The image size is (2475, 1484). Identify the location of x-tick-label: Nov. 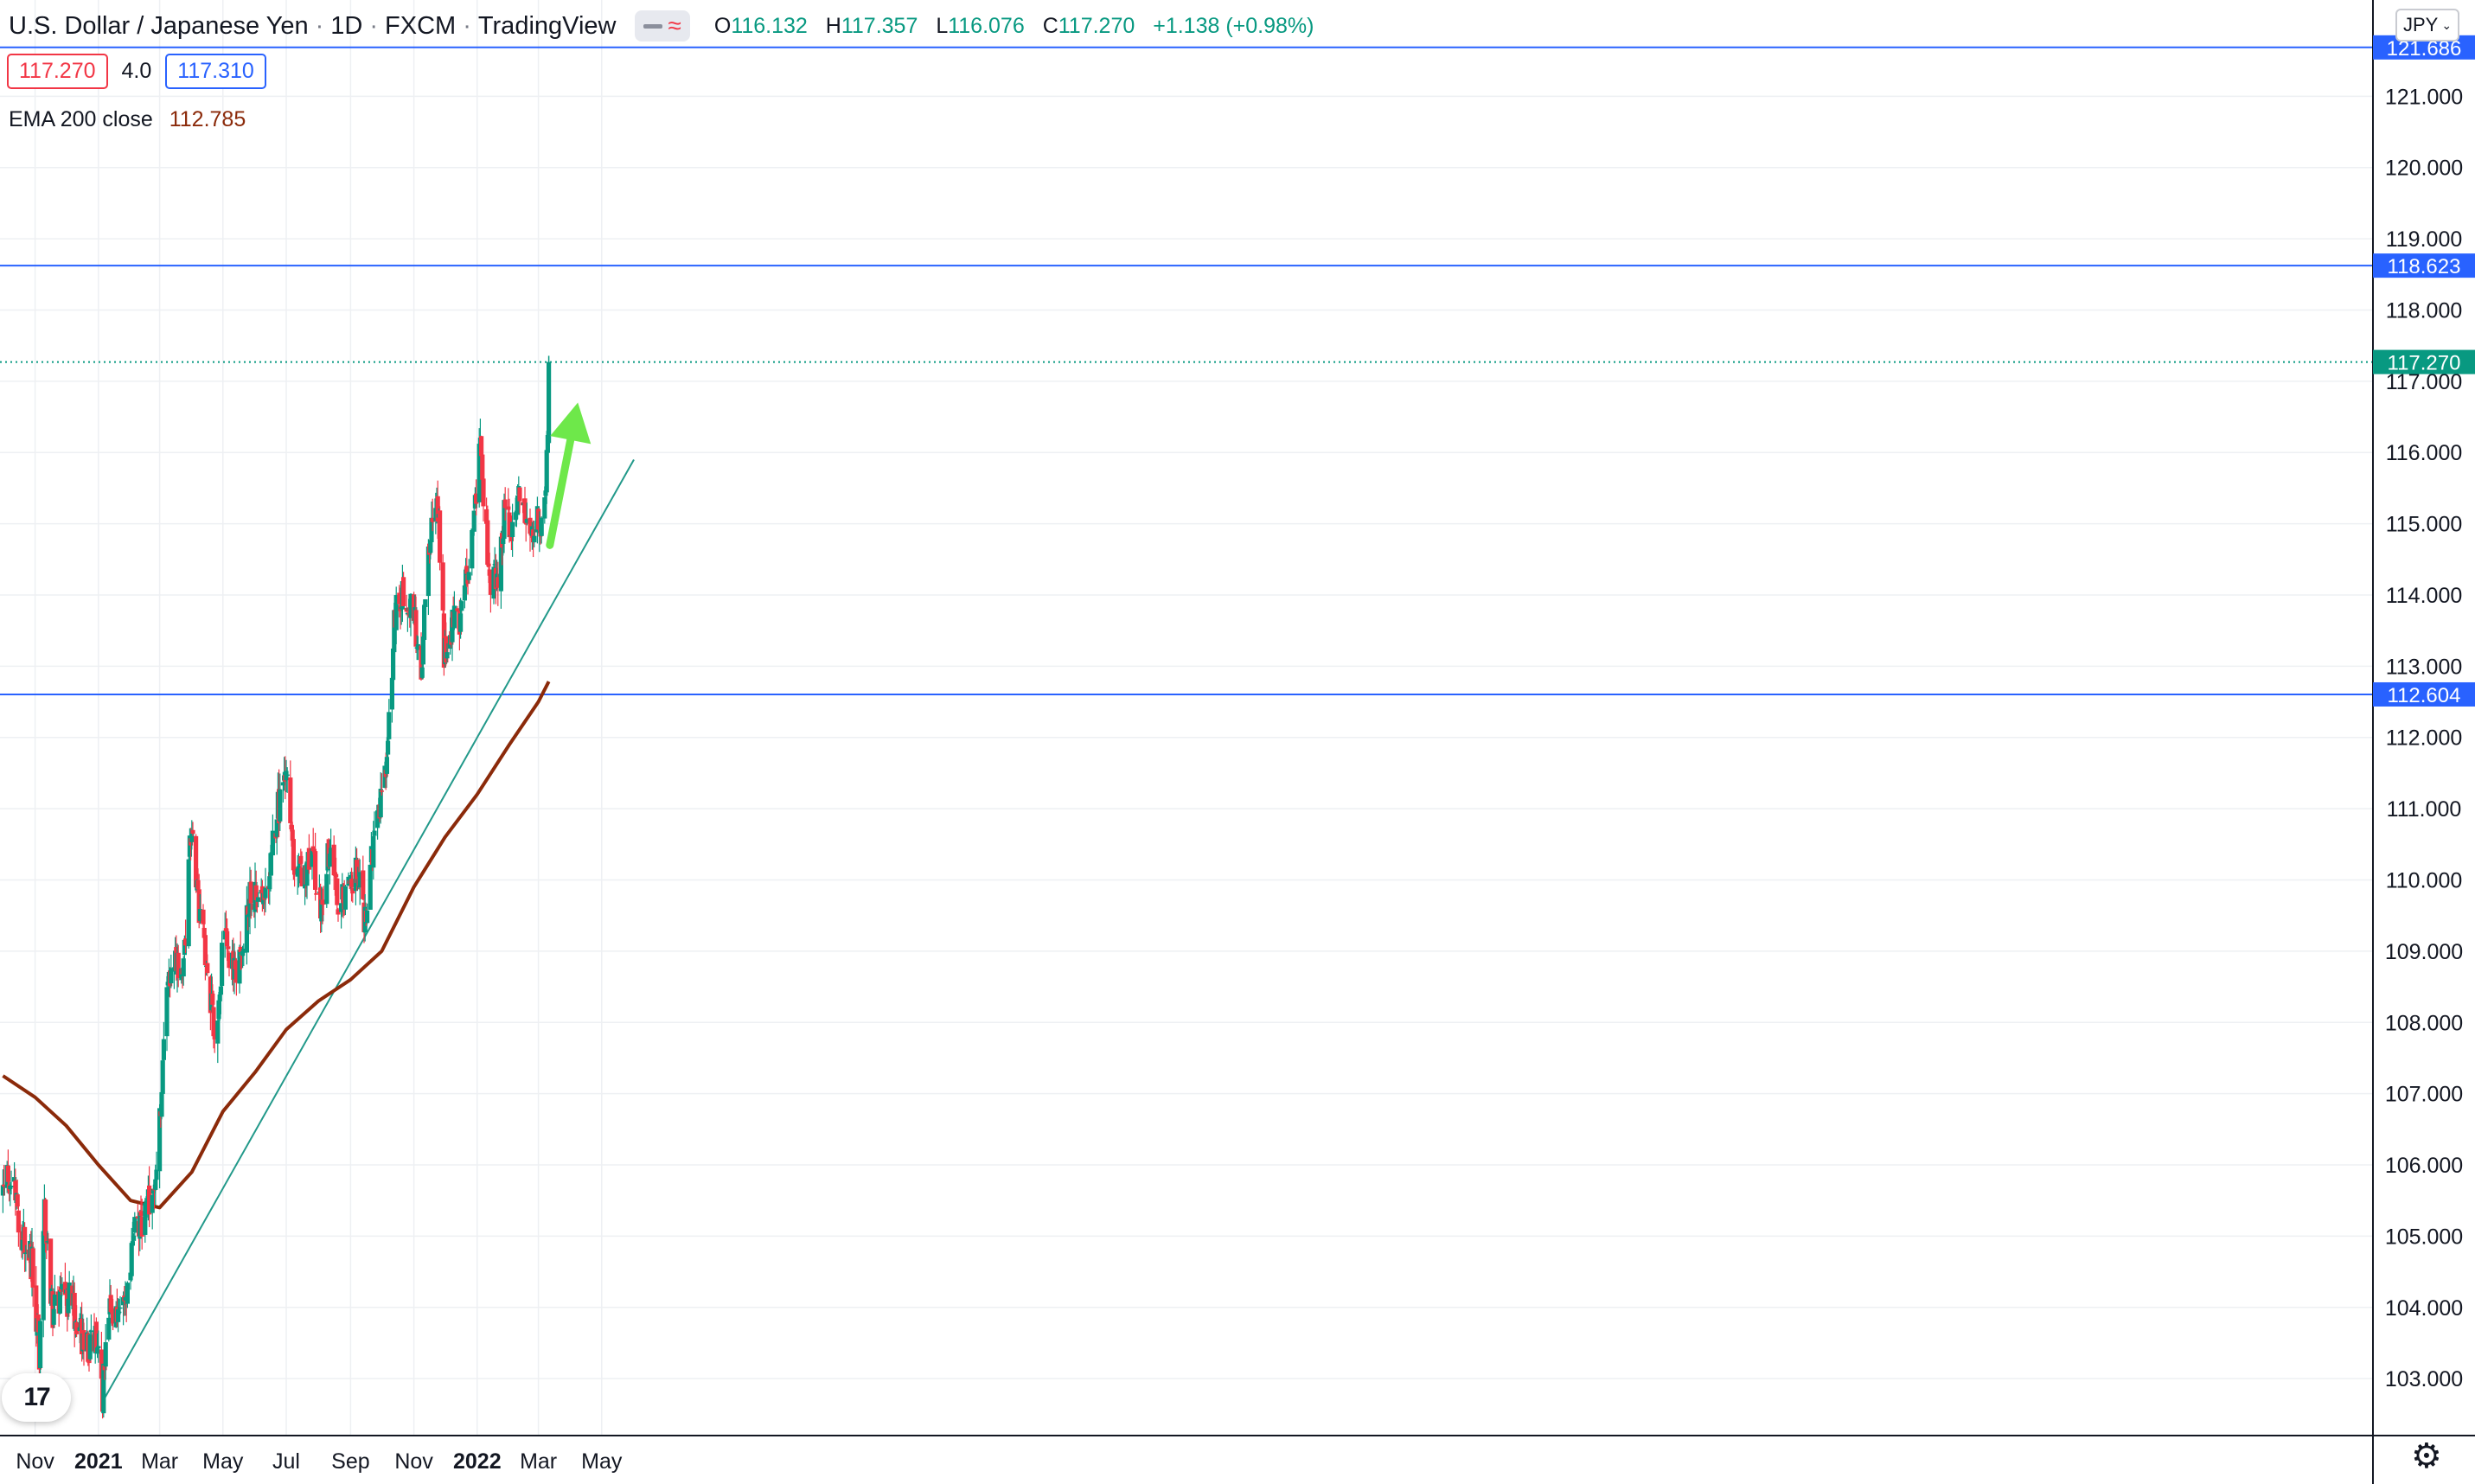
(35, 1462).